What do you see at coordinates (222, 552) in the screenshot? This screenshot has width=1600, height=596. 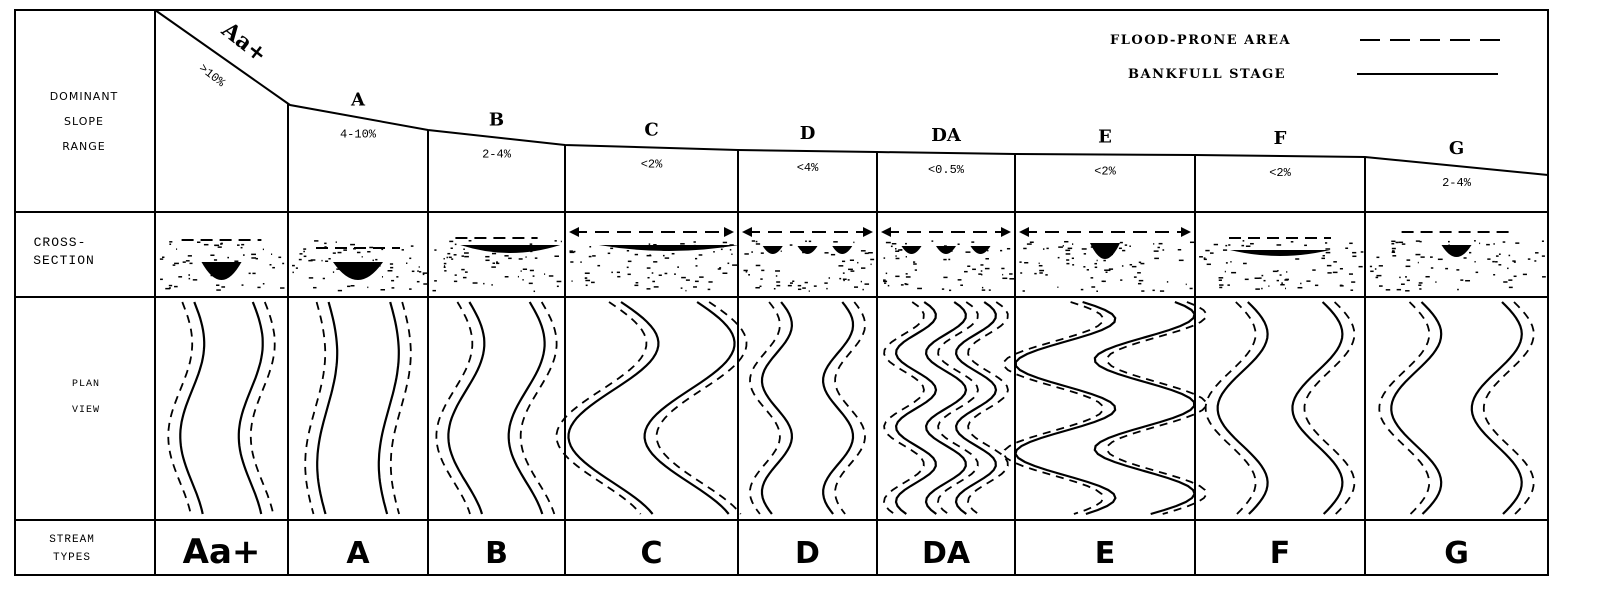 I see `stream-type-label: Aa+` at bounding box center [222, 552].